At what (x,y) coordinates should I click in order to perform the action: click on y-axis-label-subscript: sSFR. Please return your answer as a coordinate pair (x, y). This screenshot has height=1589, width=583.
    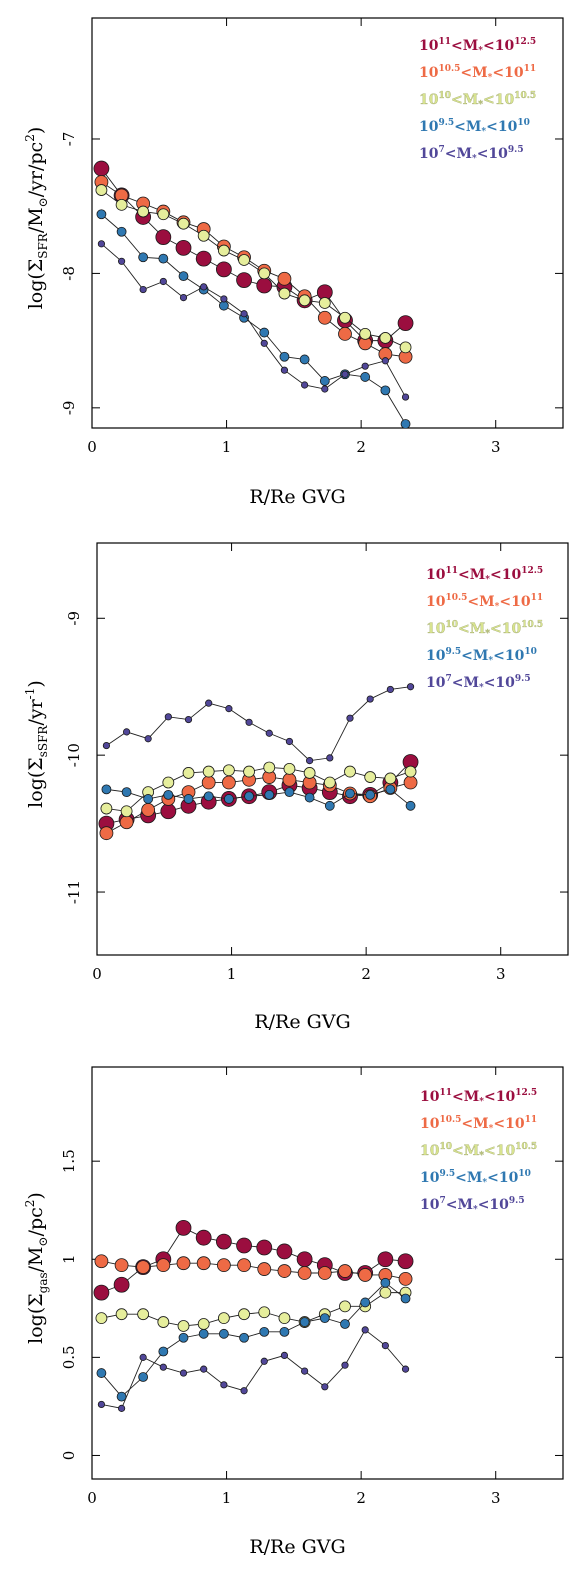
    Looking at the image, I should click on (43, 741).